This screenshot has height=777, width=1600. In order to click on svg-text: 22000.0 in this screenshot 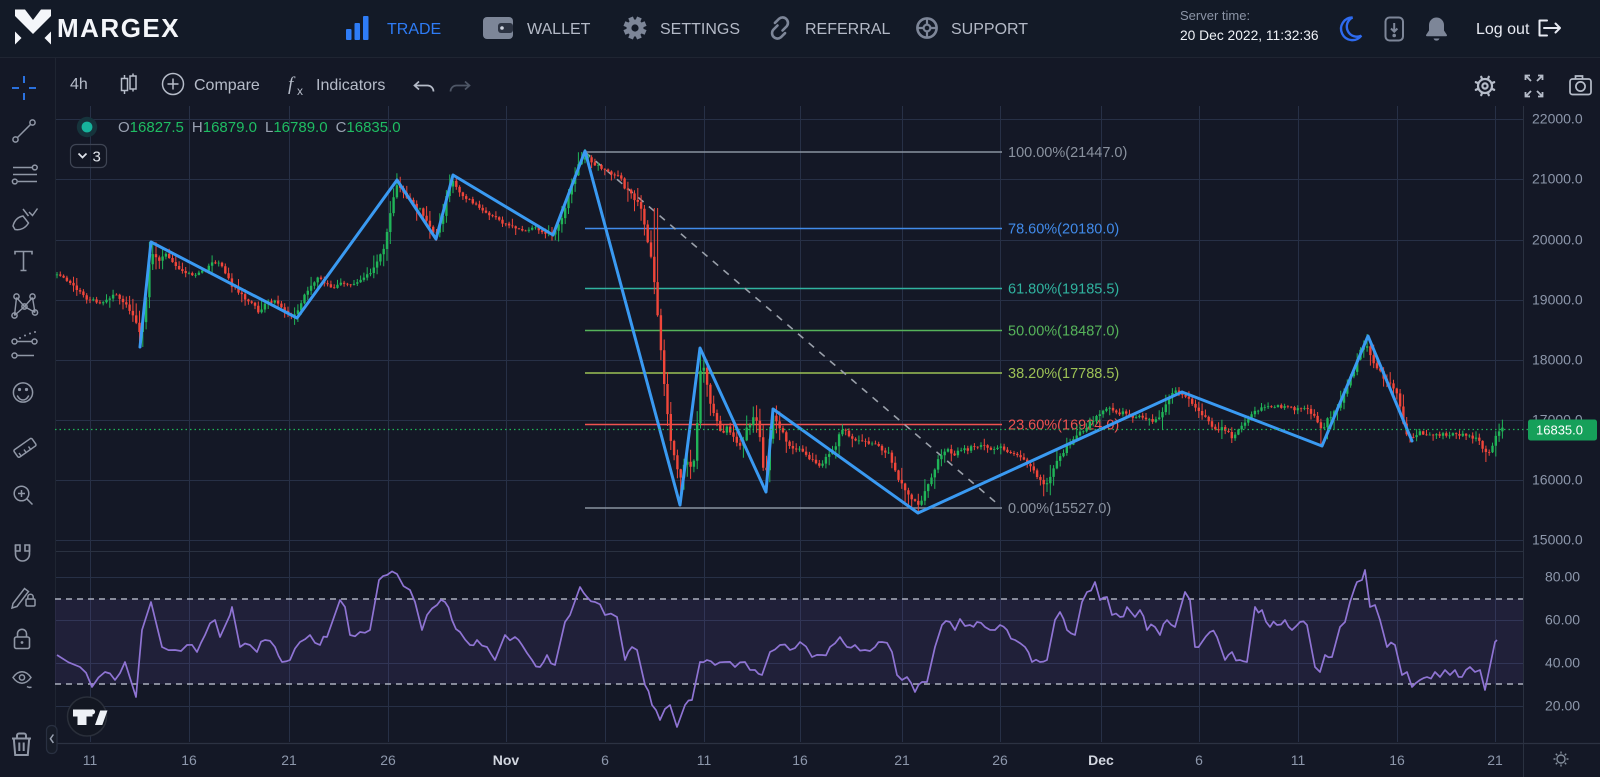, I will do `click(1557, 119)`.